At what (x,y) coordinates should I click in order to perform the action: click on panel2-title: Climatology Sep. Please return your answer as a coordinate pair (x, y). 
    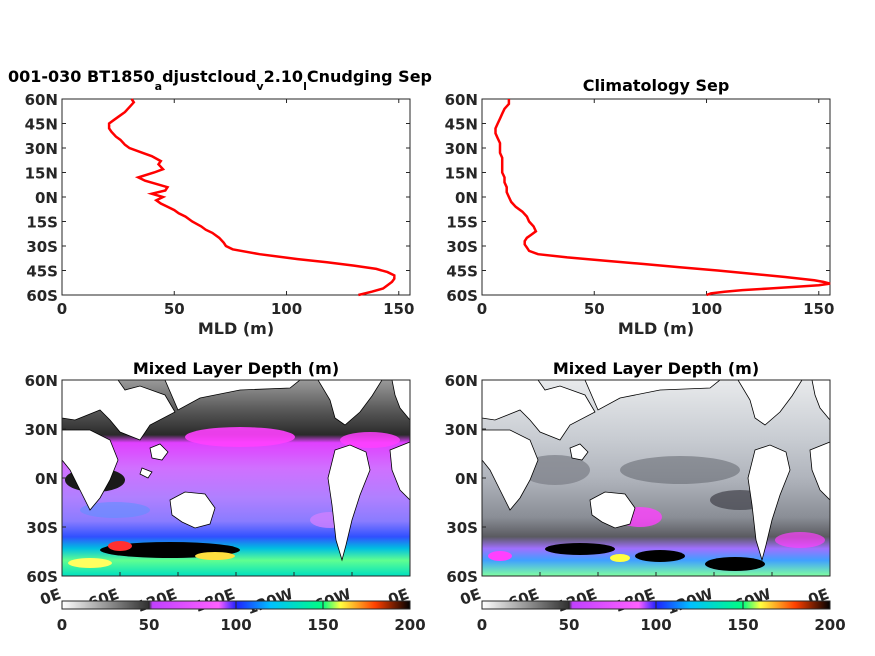
    Looking at the image, I should click on (656, 85).